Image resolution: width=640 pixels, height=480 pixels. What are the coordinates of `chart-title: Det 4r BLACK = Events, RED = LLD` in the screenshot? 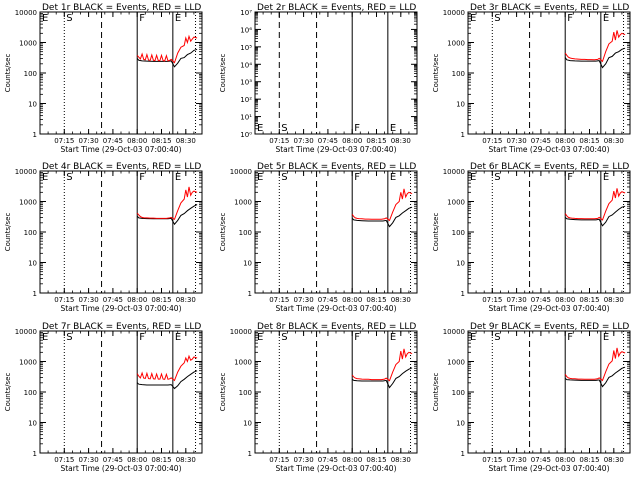 It's located at (121, 167).